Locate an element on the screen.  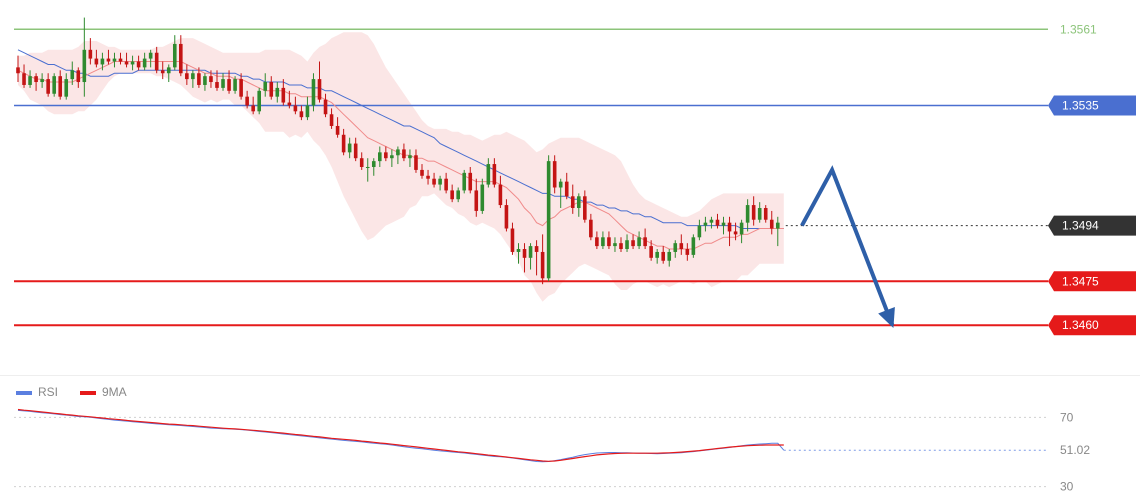
price-tag-label: 1.3475 is located at coordinates (1080, 281).